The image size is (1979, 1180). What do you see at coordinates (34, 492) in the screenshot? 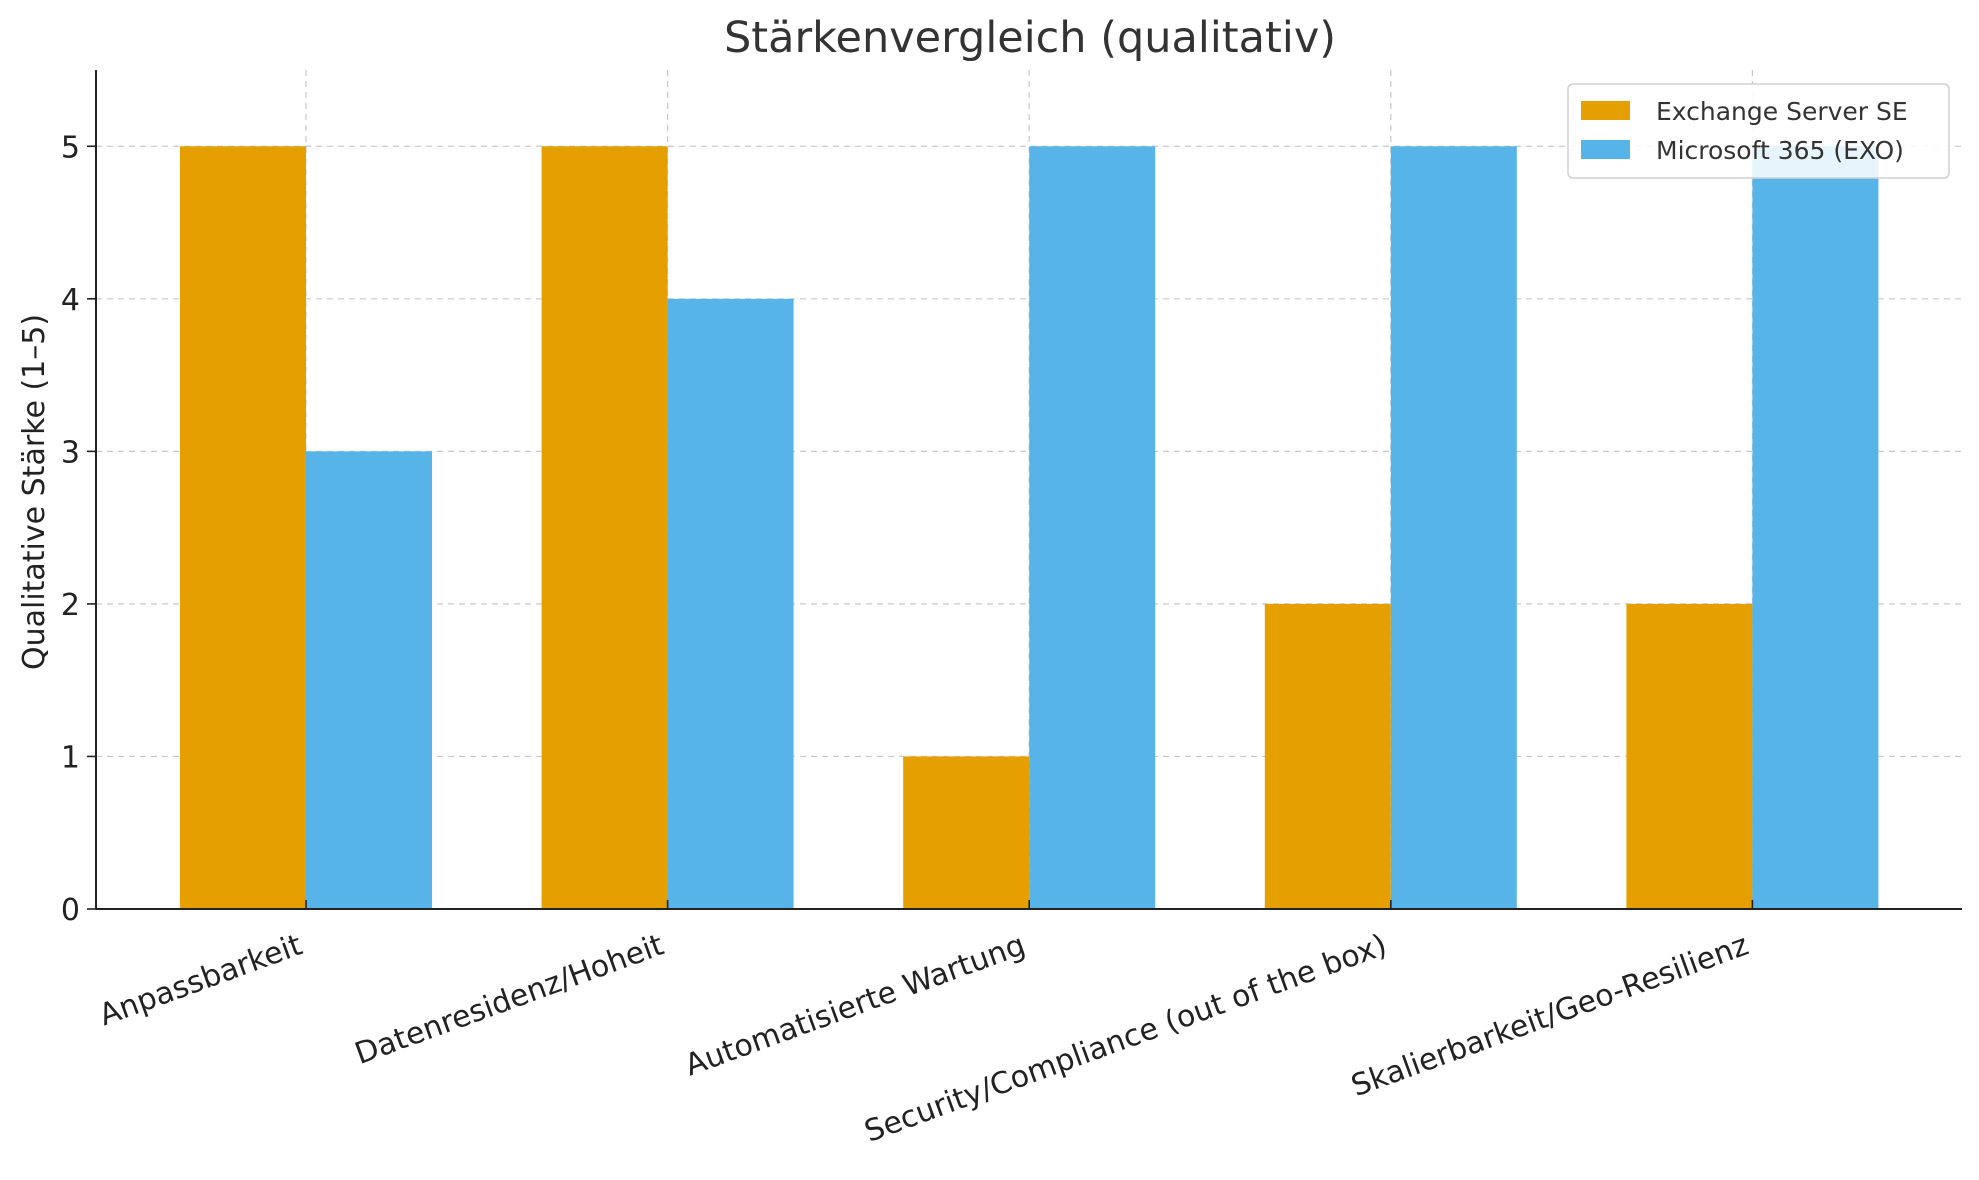
I see `y-axis-label: Qualitative Stärke (1–5)` at bounding box center [34, 492].